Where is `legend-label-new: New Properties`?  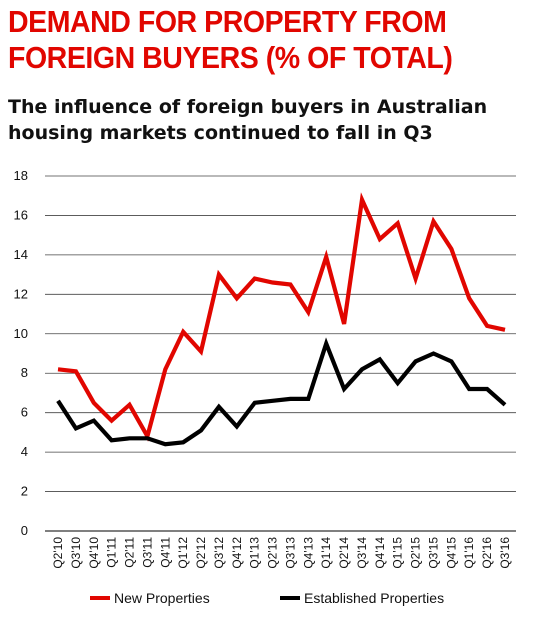
legend-label-new: New Properties is located at coordinates (162, 598).